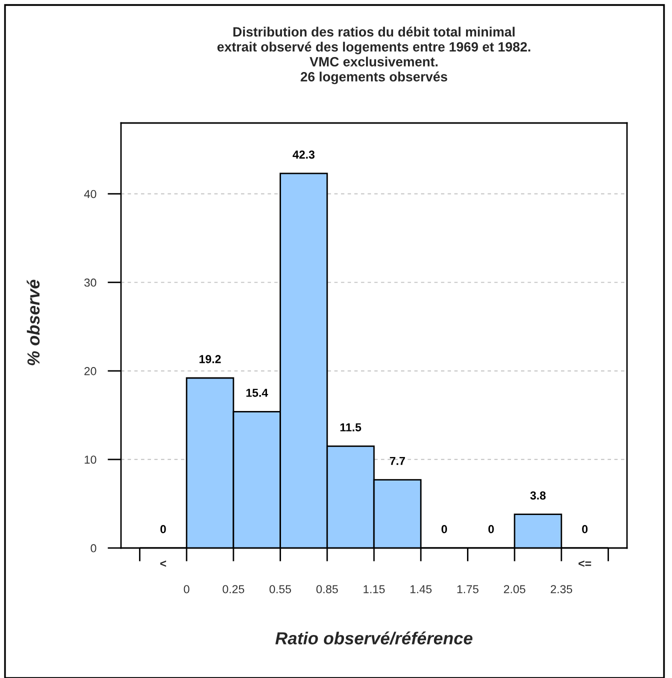 The width and height of the screenshot is (672, 678). What do you see at coordinates (327, 589) in the screenshot?
I see `text: 0.85` at bounding box center [327, 589].